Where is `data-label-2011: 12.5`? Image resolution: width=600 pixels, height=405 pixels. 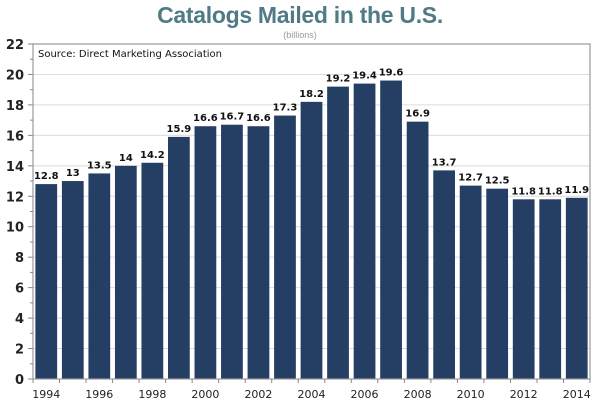
data-label-2011: 12.5 is located at coordinates (497, 181).